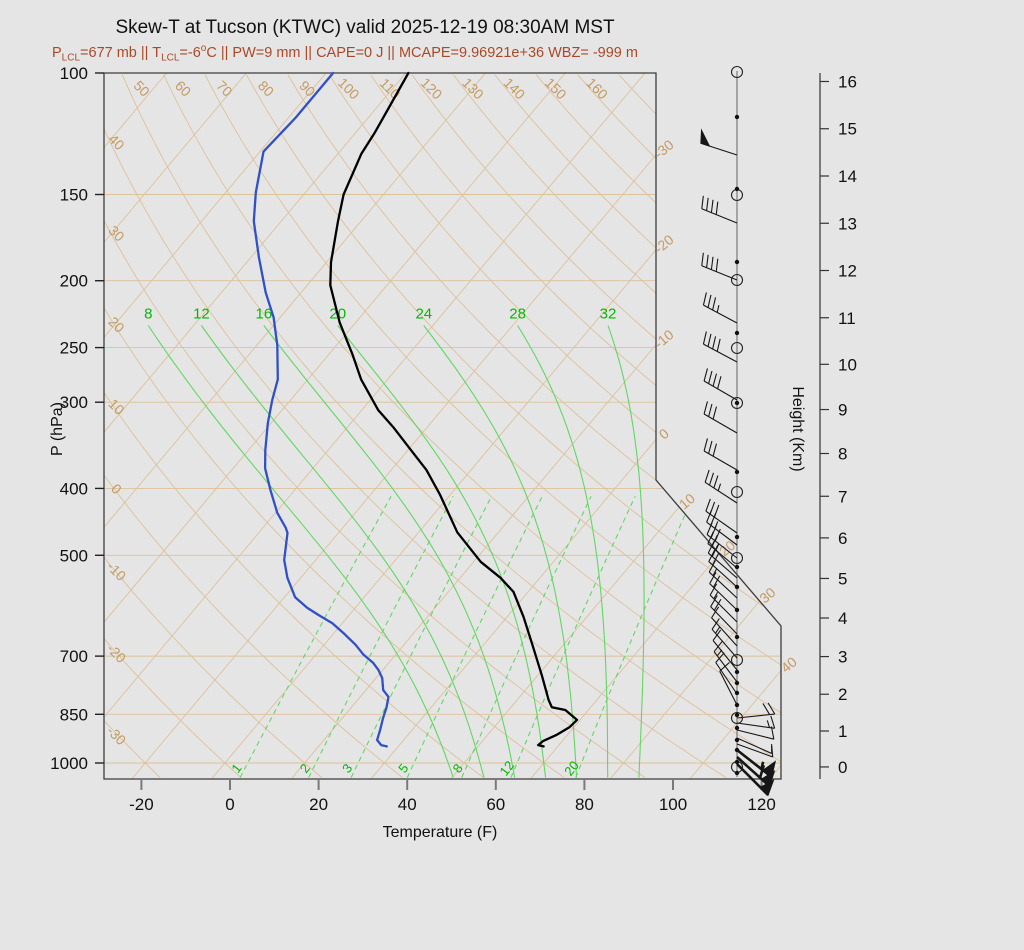 This screenshot has height=950, width=1024. What do you see at coordinates (74, 281) in the screenshot?
I see `svg-text: 200` at bounding box center [74, 281].